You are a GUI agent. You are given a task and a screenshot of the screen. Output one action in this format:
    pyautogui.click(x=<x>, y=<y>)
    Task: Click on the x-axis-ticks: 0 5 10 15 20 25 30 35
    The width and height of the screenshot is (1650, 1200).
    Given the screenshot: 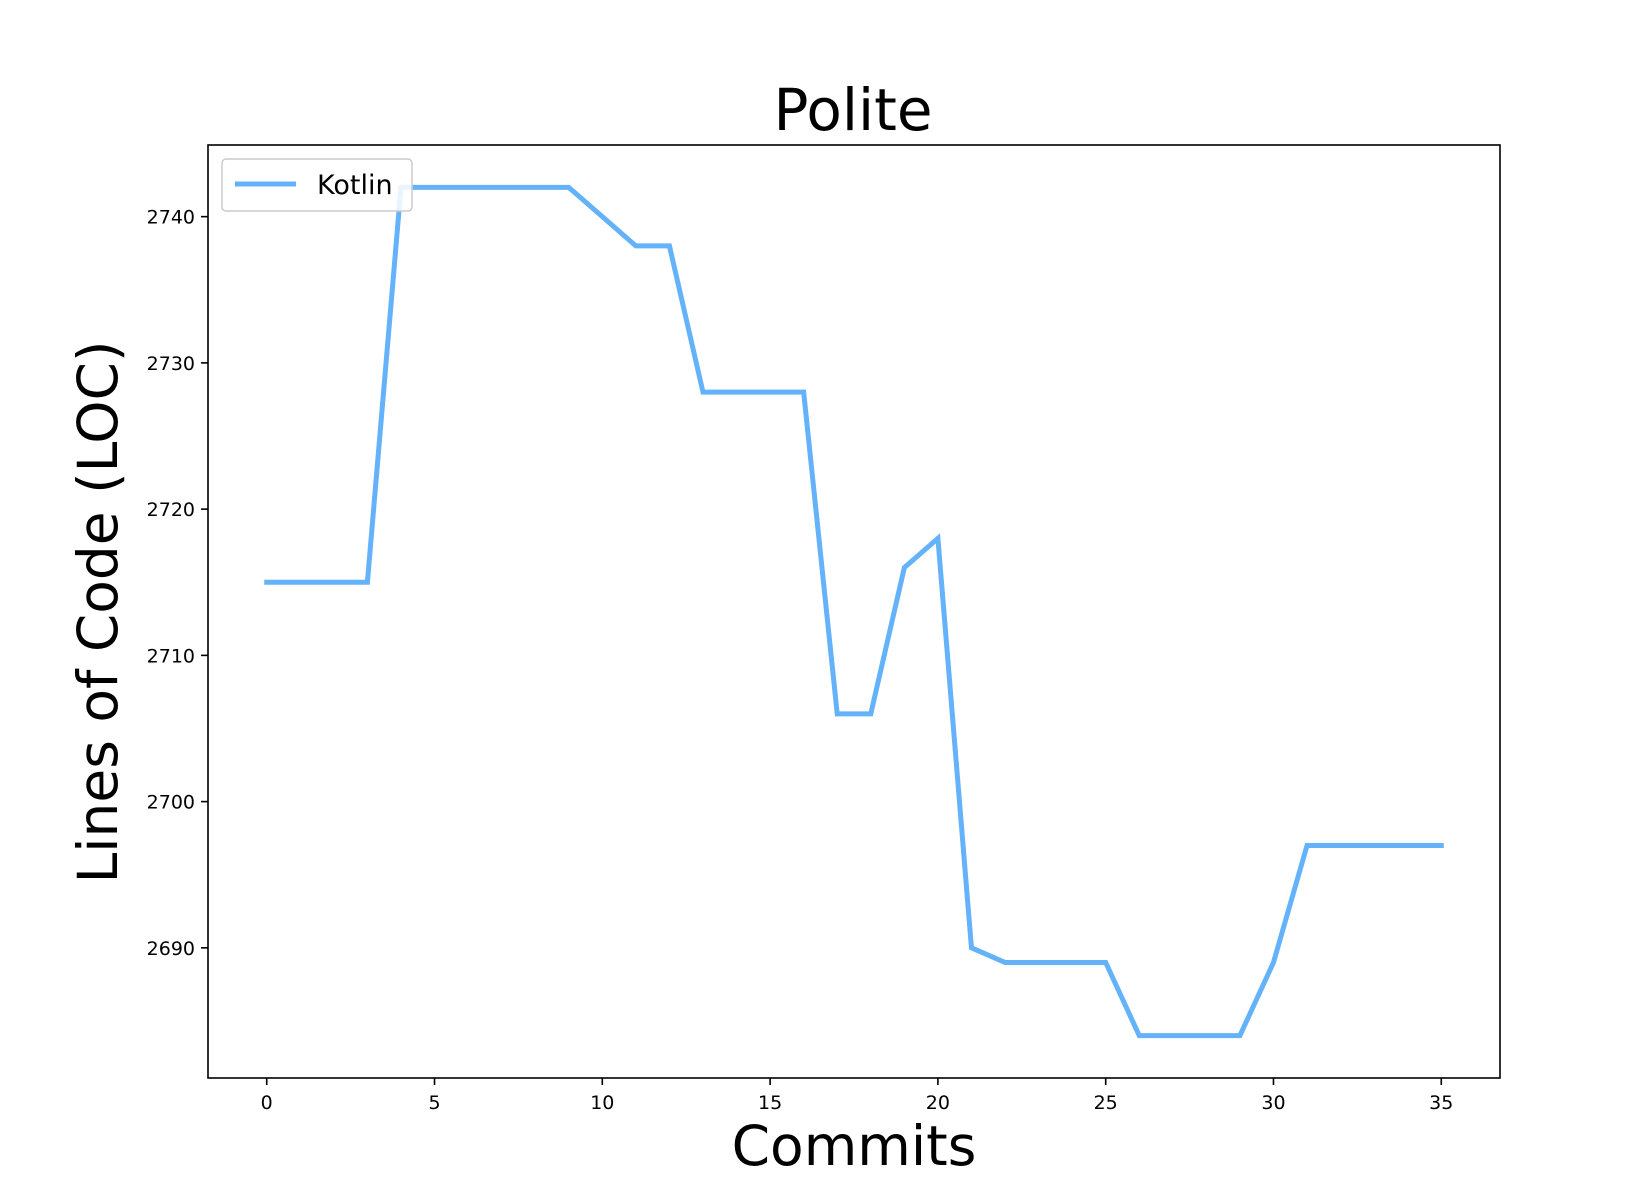 What is the action you would take?
    pyautogui.click(x=857, y=1096)
    